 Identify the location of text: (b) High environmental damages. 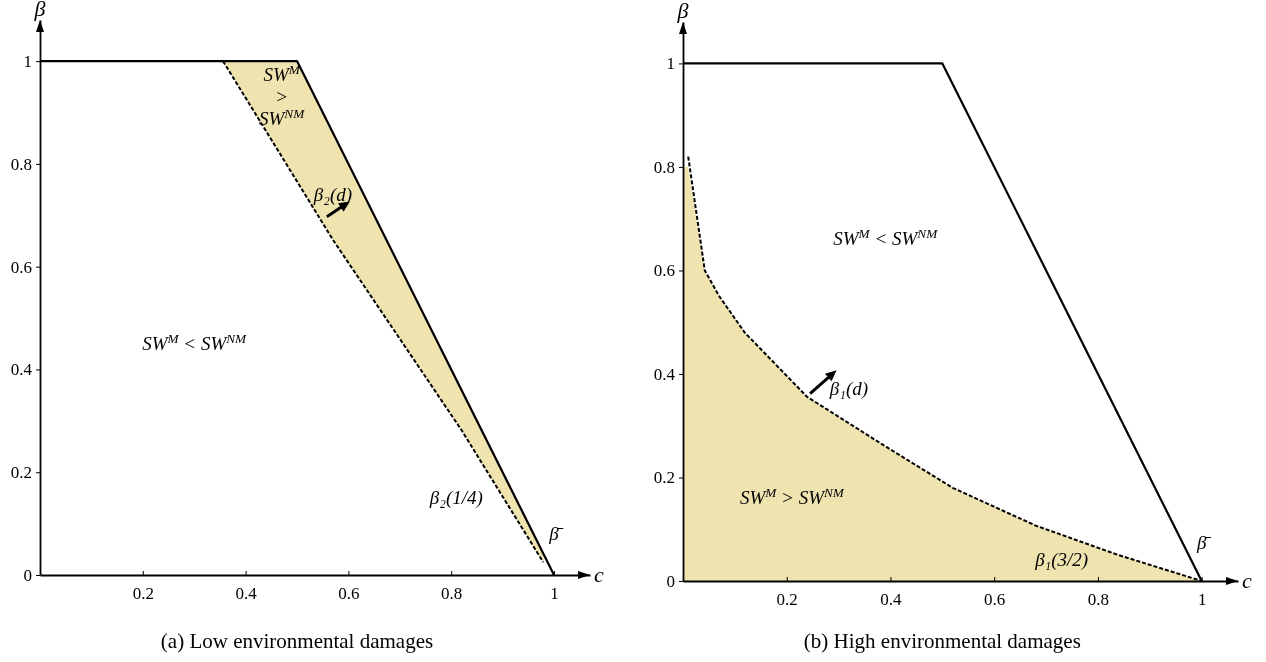
(942, 641).